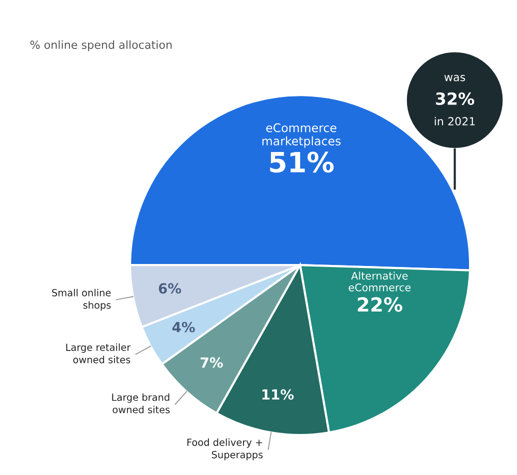 This screenshot has width=517, height=475. Describe the element at coordinates (380, 304) in the screenshot. I see `data-label: 22%` at that location.